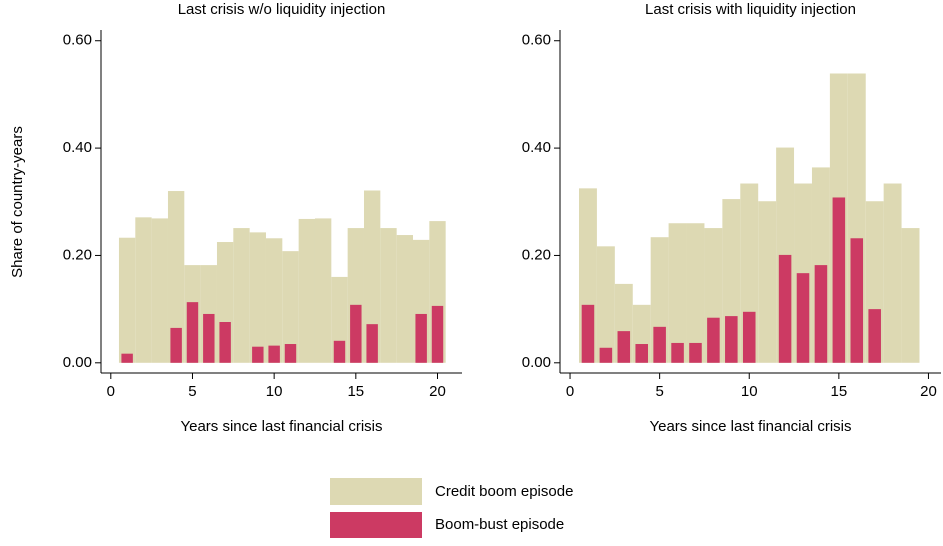  Describe the element at coordinates (750, 9) in the screenshot. I see `panel-title: Last crisis with liquidity injection` at that location.